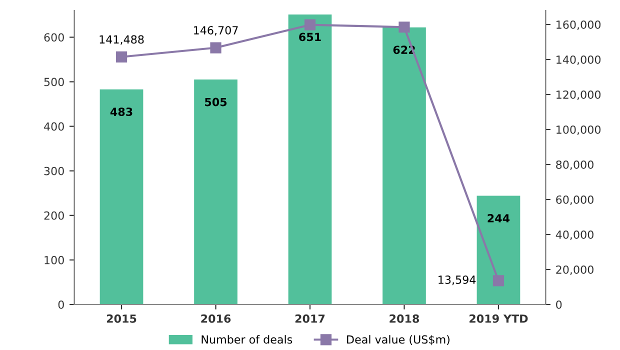  What do you see at coordinates (121, 112) in the screenshot?
I see `data-label: 483` at bounding box center [121, 112].